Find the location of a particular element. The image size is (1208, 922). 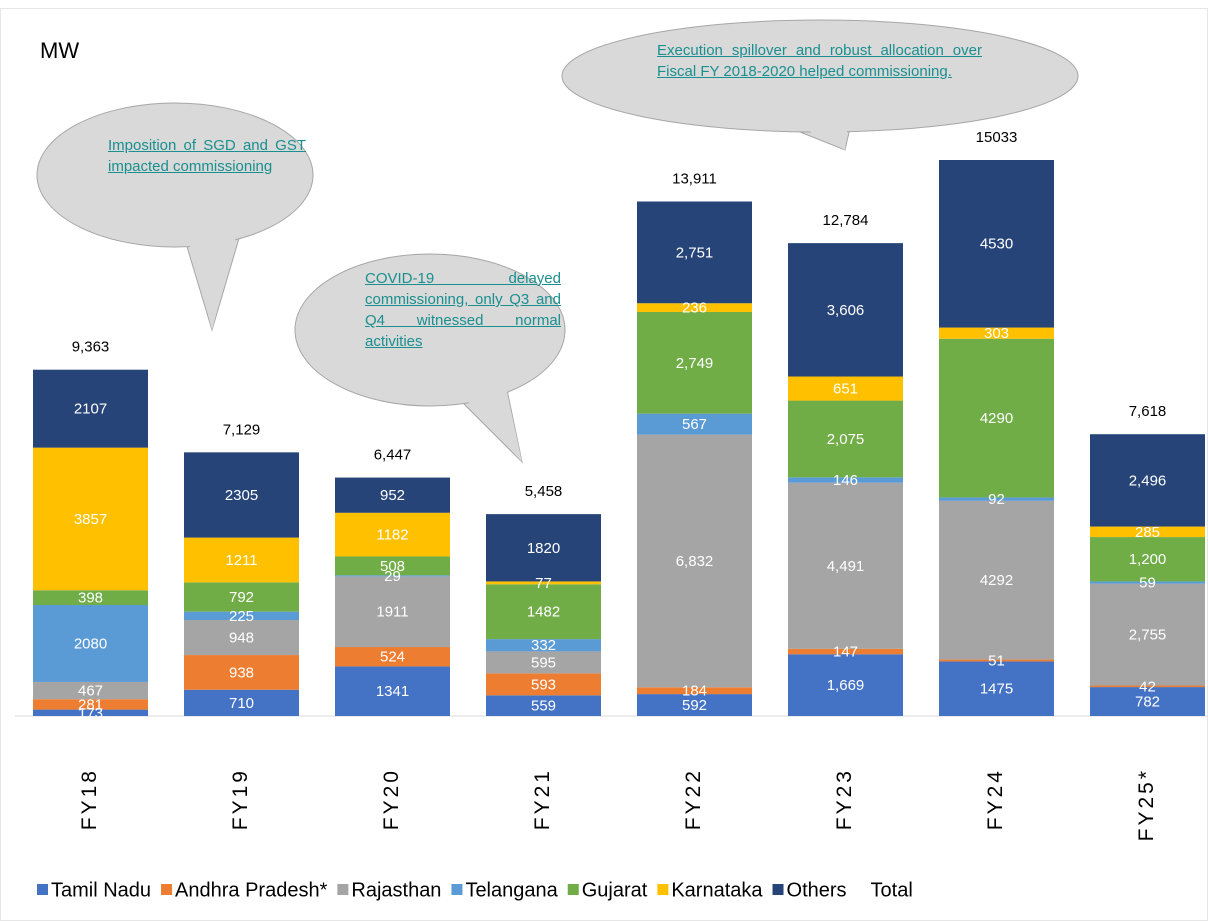

x-tick-label: FY21 is located at coordinates (542, 799).